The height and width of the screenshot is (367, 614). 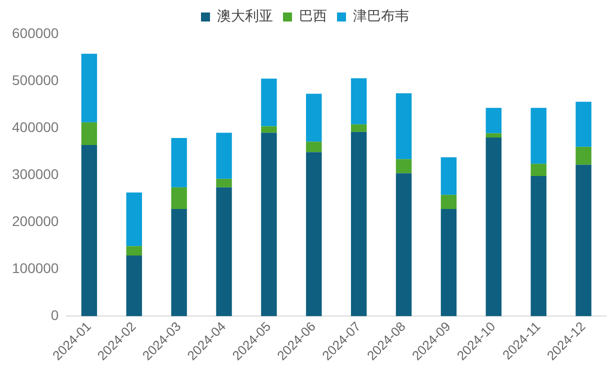 I want to click on y-tick-label: 500000, so click(x=35, y=80).